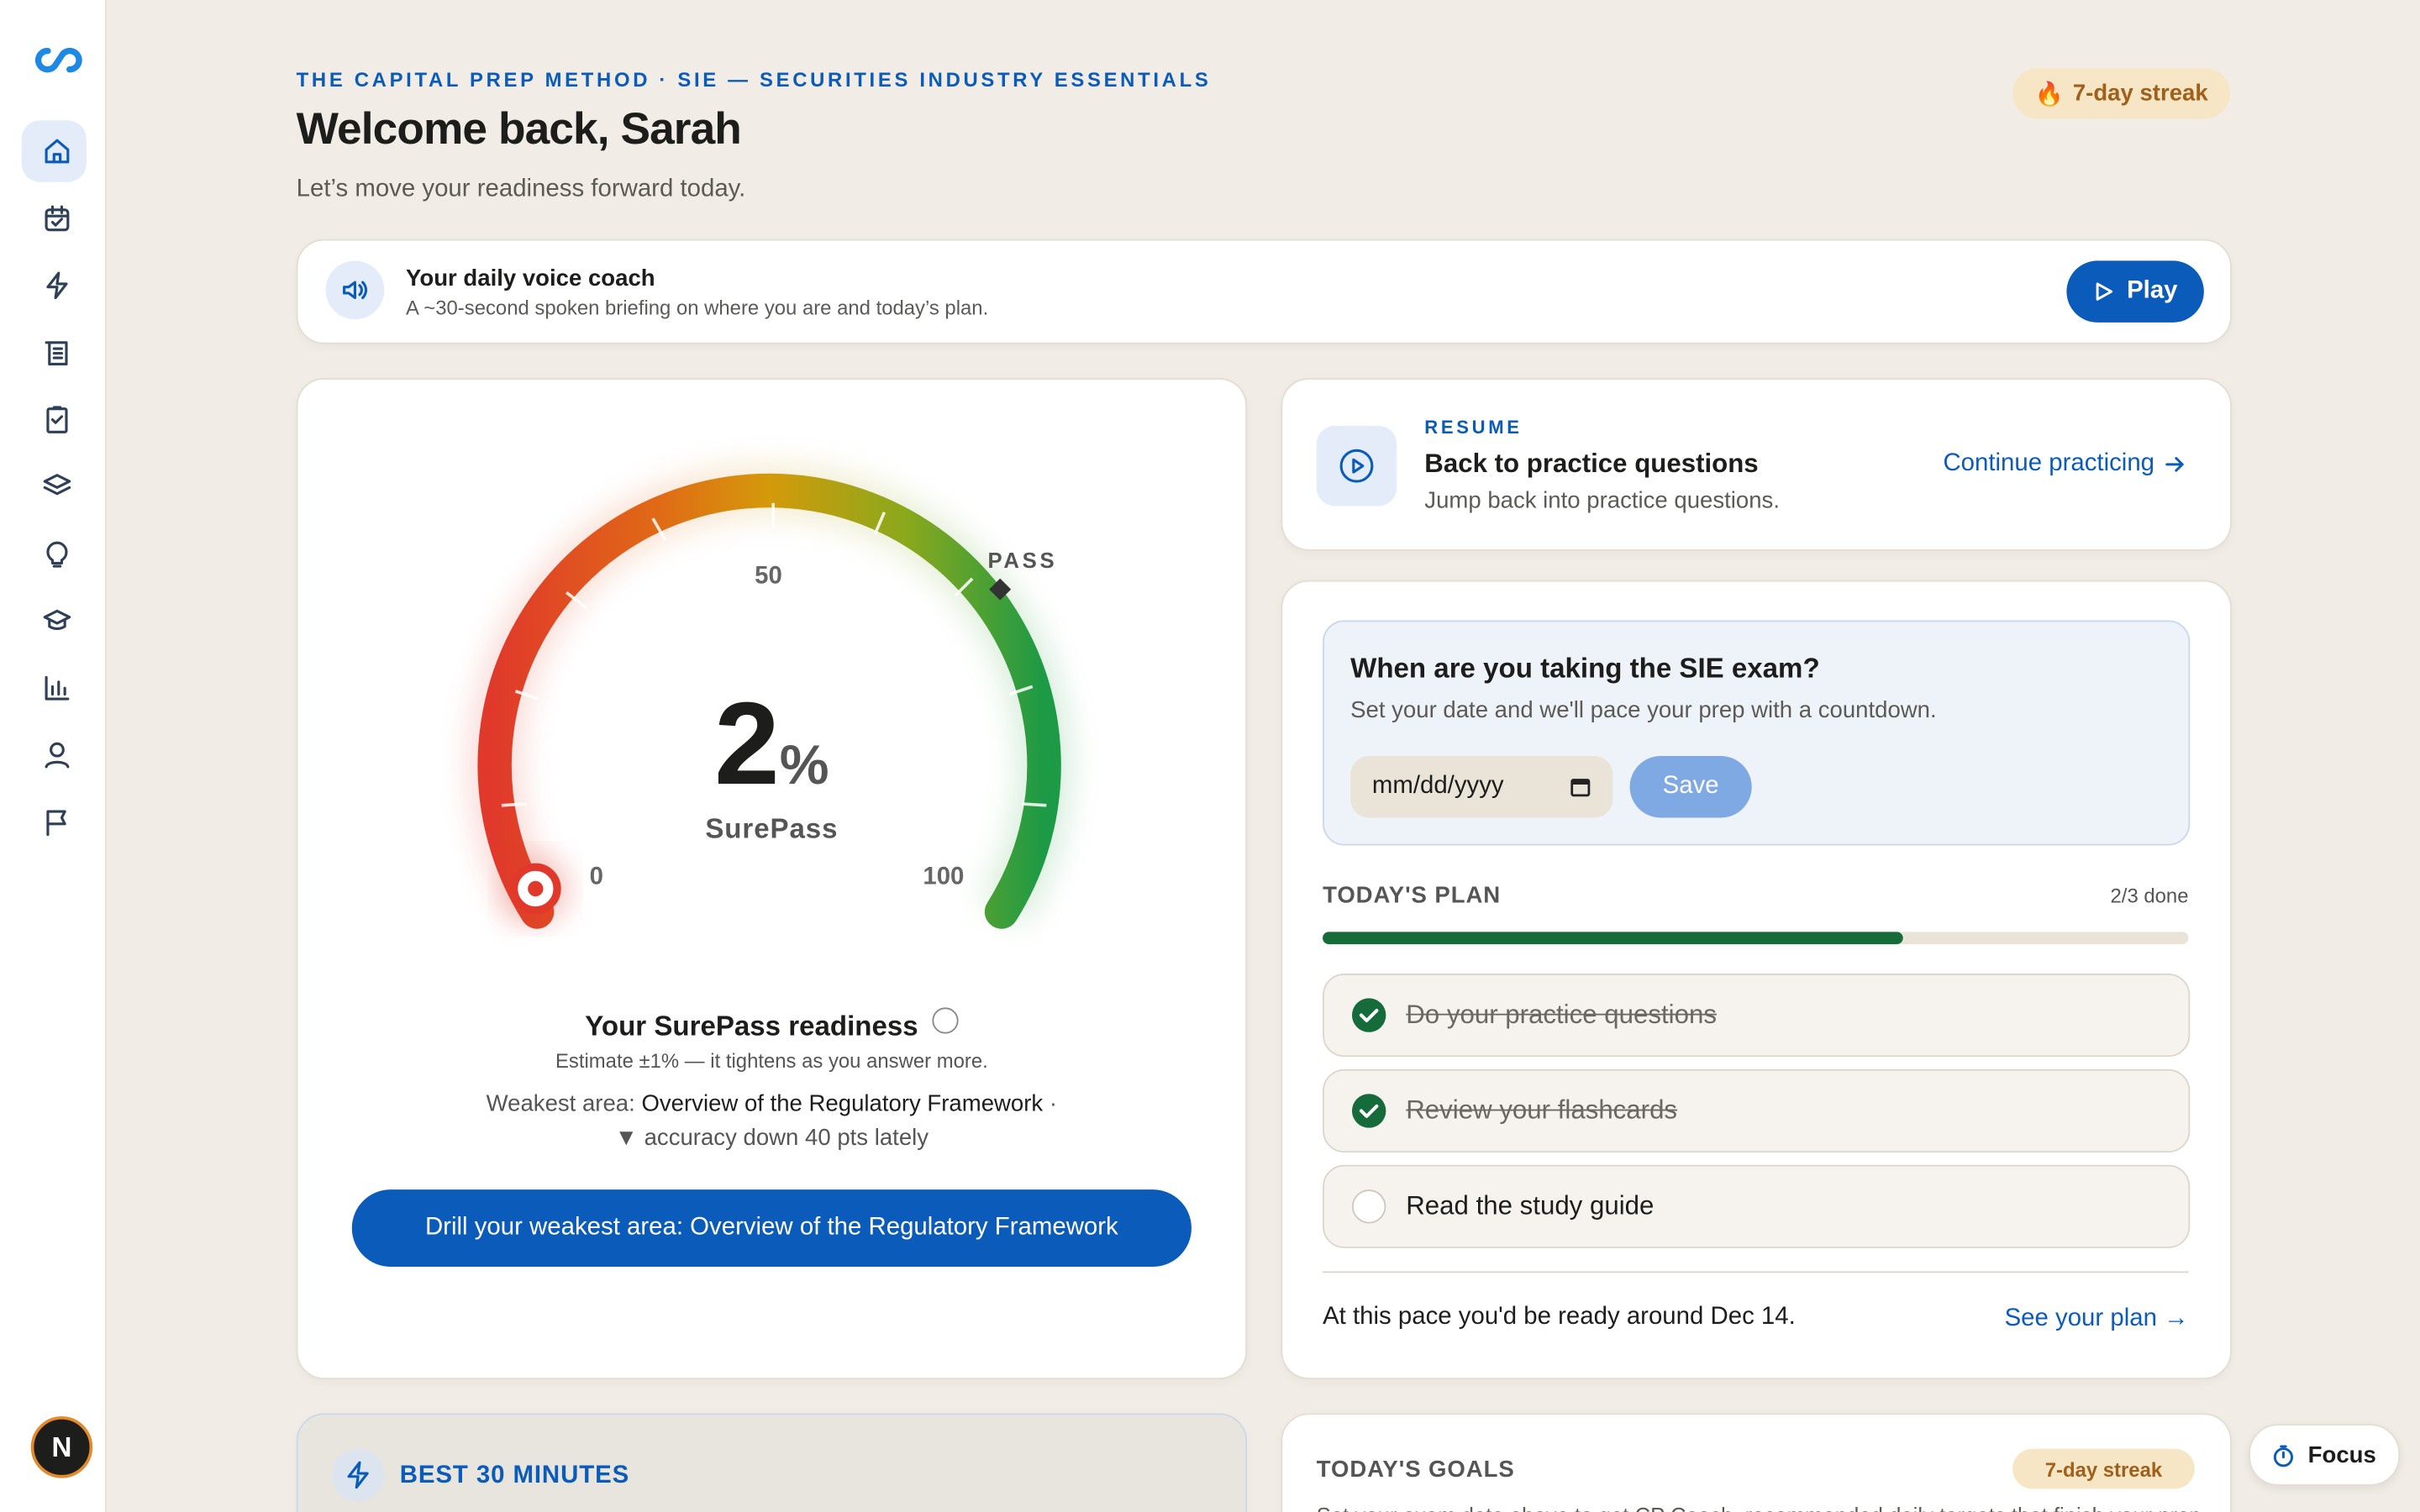 This screenshot has height=1512, width=2420. Describe the element at coordinates (1585, 668) in the screenshot. I see `exam-question: When are you taking the SIE exam?` at that location.